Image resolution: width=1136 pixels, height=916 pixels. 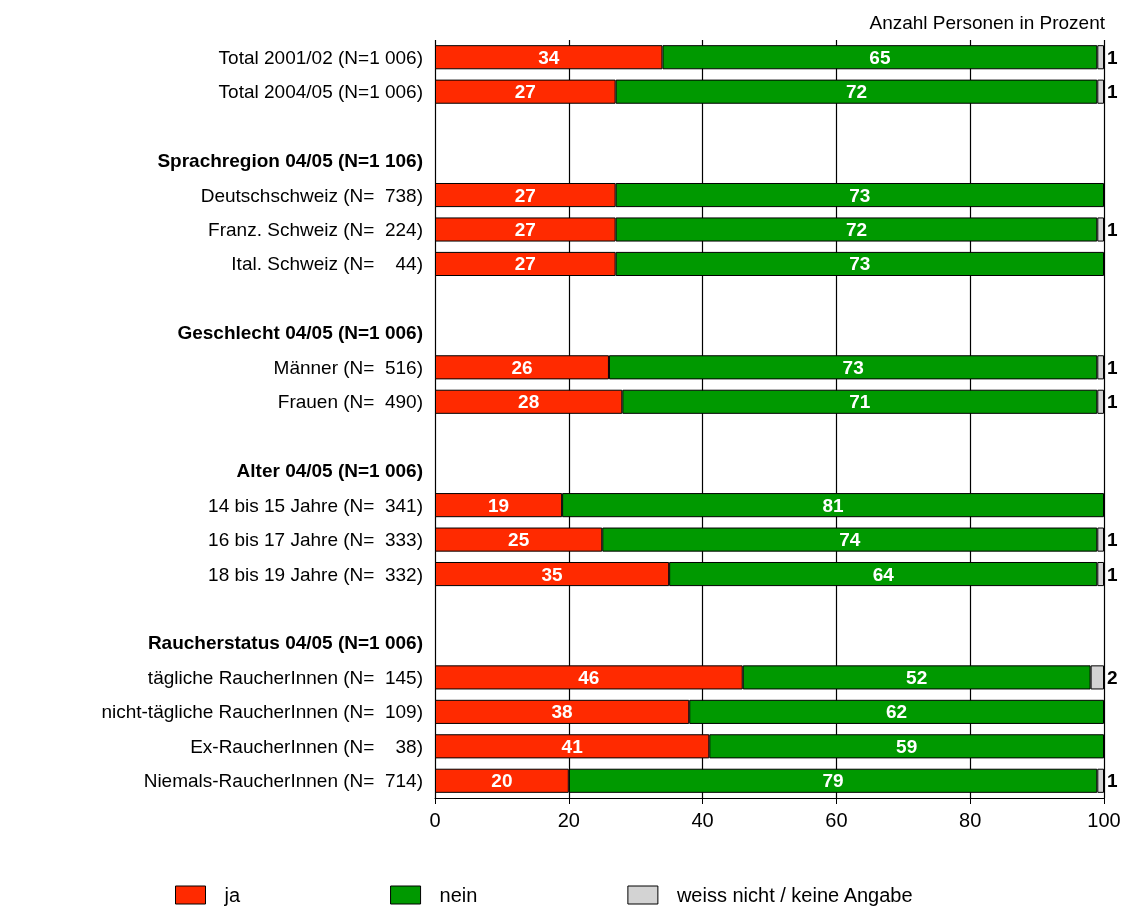 What do you see at coordinates (552, 574) in the screenshot?
I see `data-label: 35` at bounding box center [552, 574].